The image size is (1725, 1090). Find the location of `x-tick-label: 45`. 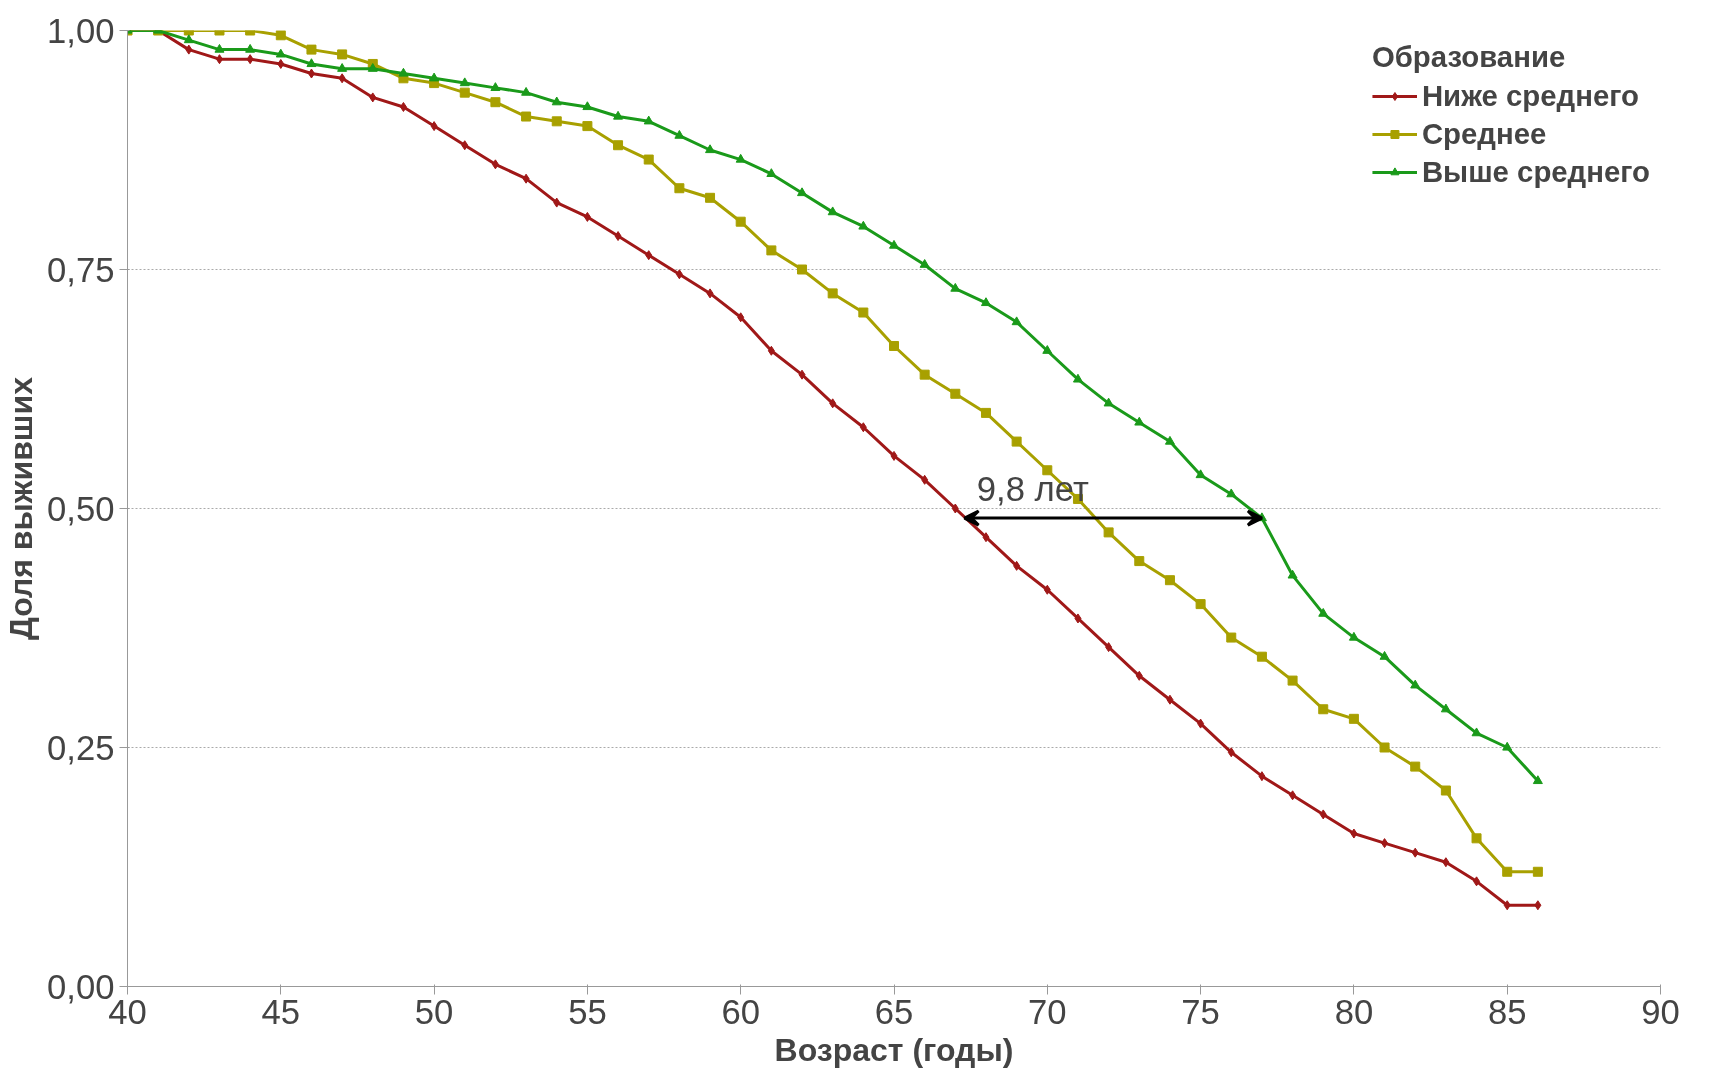

x-tick-label: 45 is located at coordinates (281, 1011).